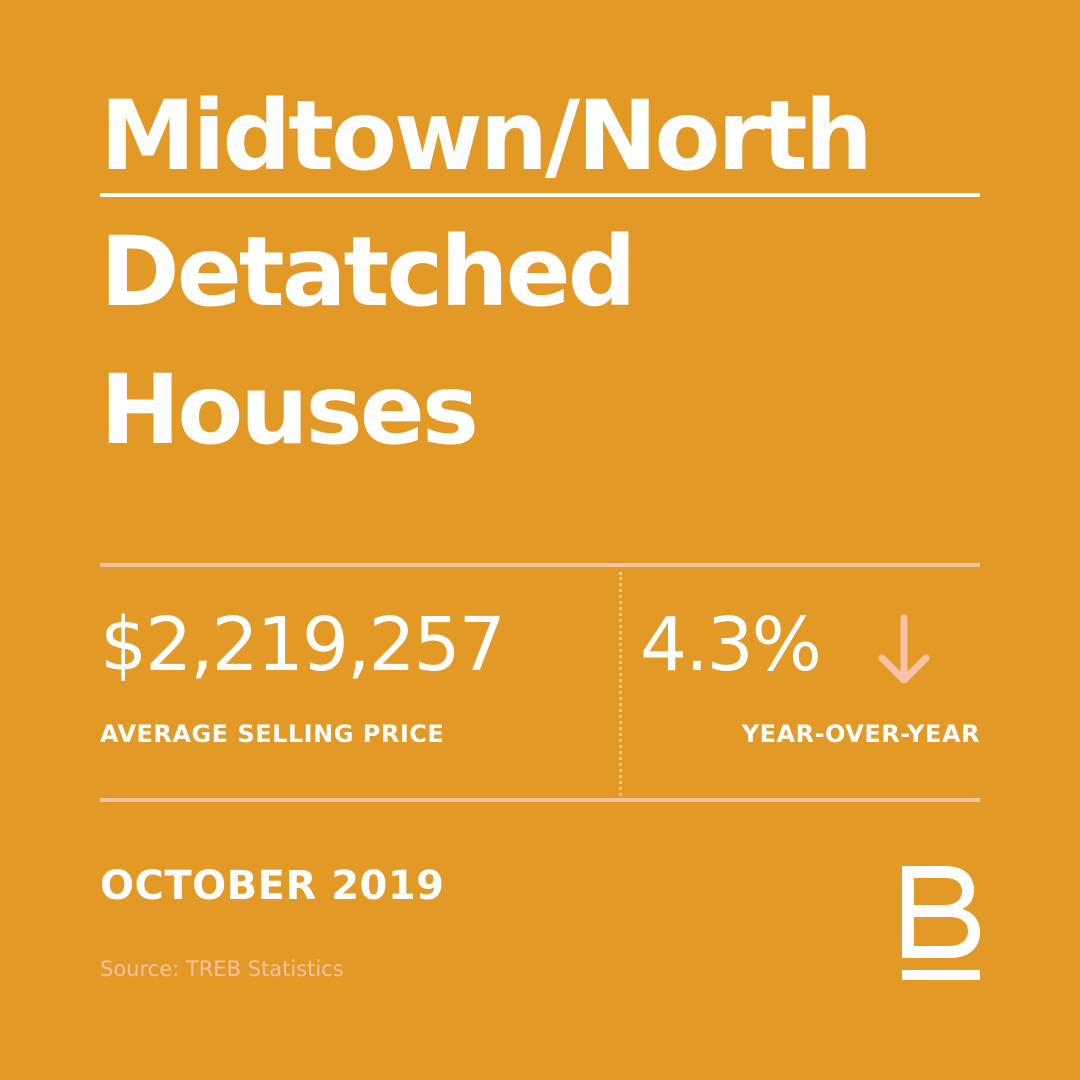  Describe the element at coordinates (540, 800) in the screenshot. I see `stats-divider-bottom` at that location.